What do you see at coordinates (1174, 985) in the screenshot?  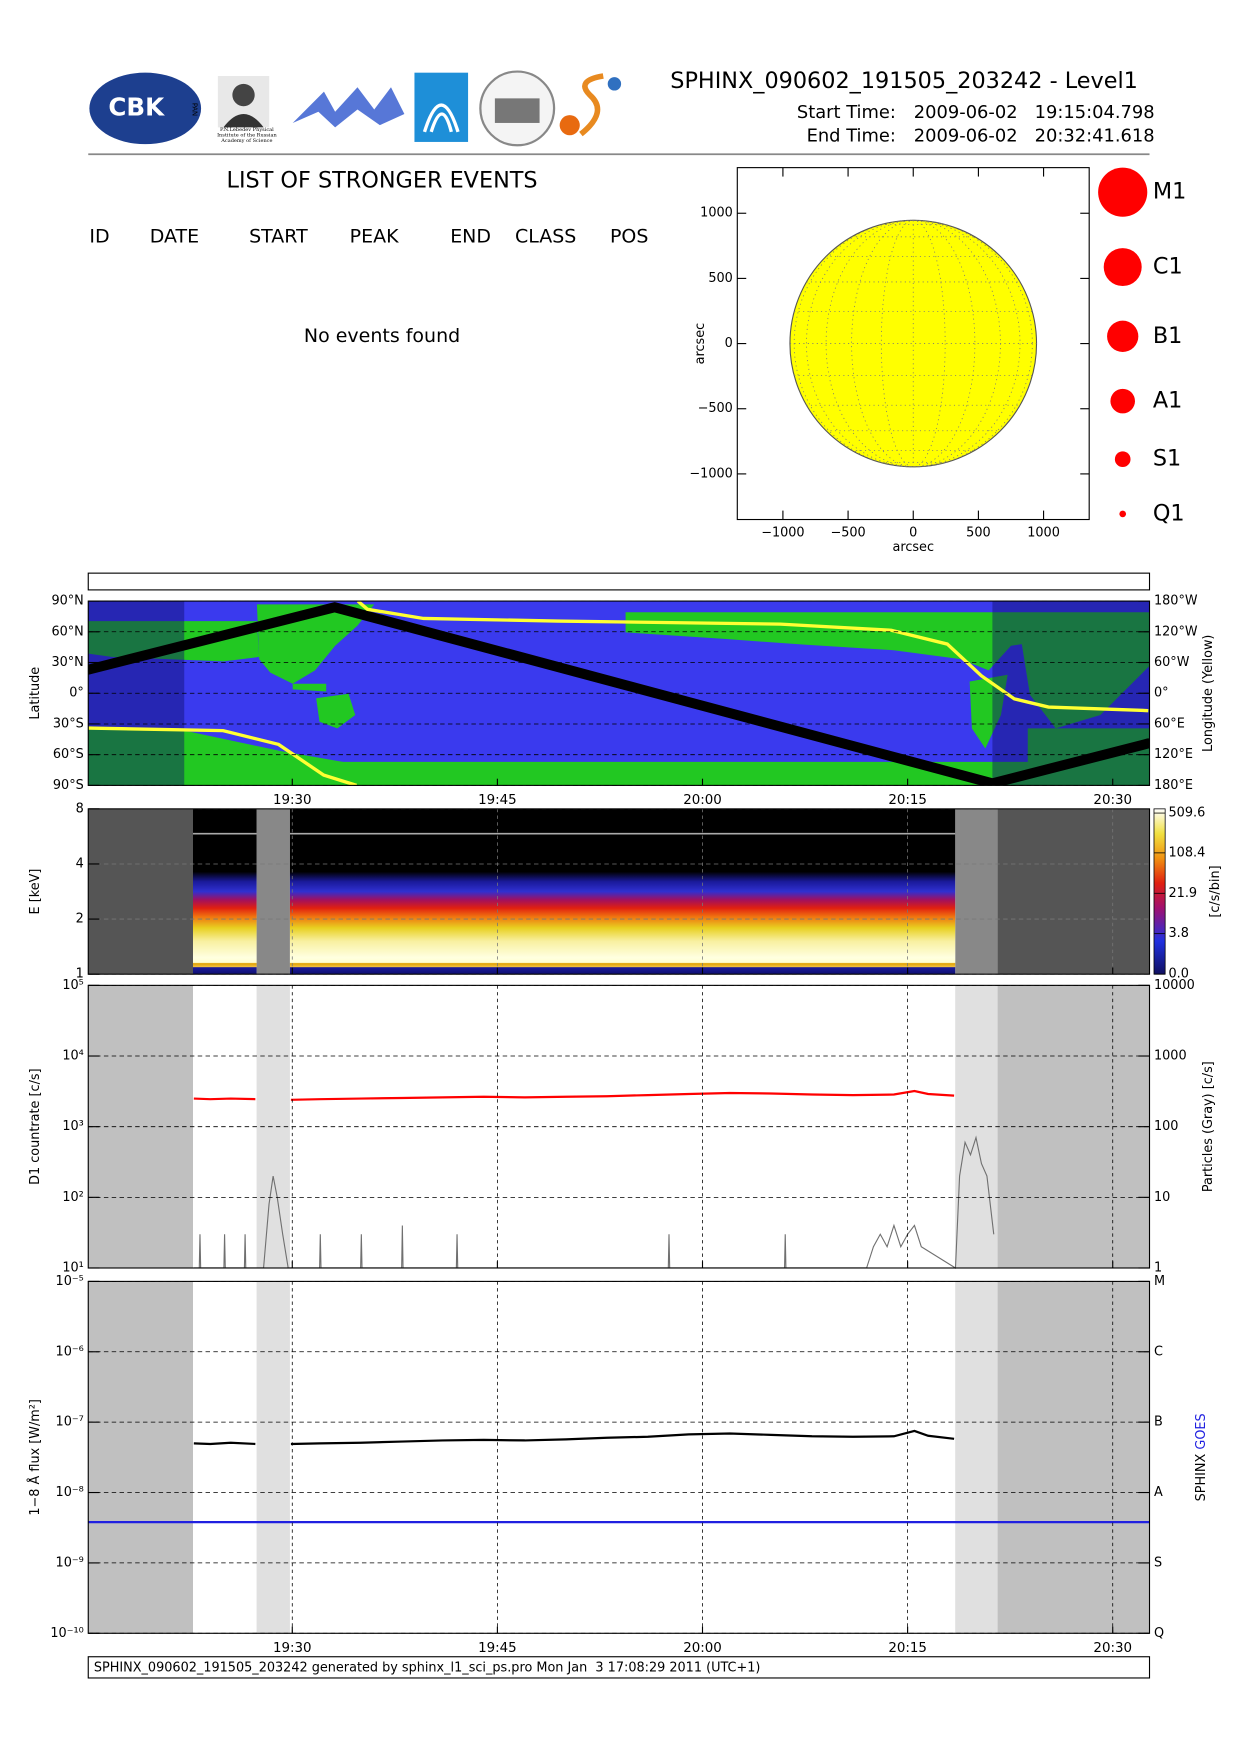 I see `y2-tick-label: 10000` at bounding box center [1174, 985].